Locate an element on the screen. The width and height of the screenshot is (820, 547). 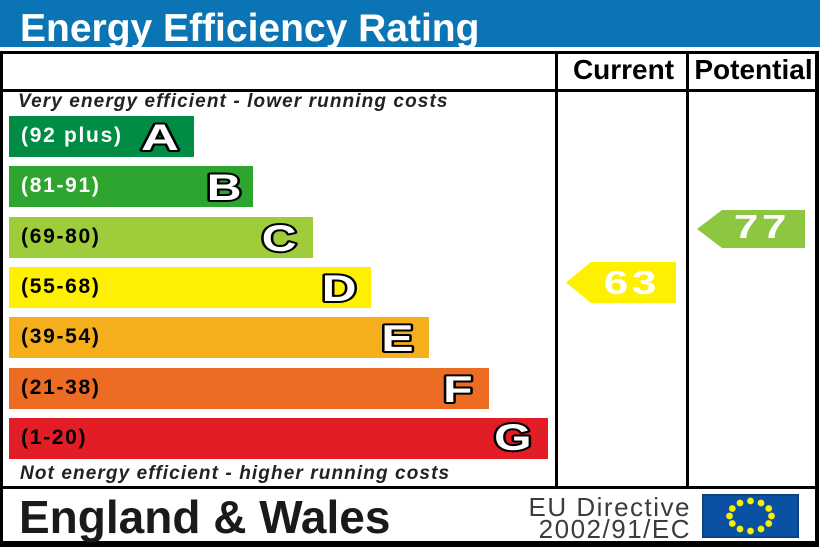
svg-text: F is located at coordinates (457, 389).